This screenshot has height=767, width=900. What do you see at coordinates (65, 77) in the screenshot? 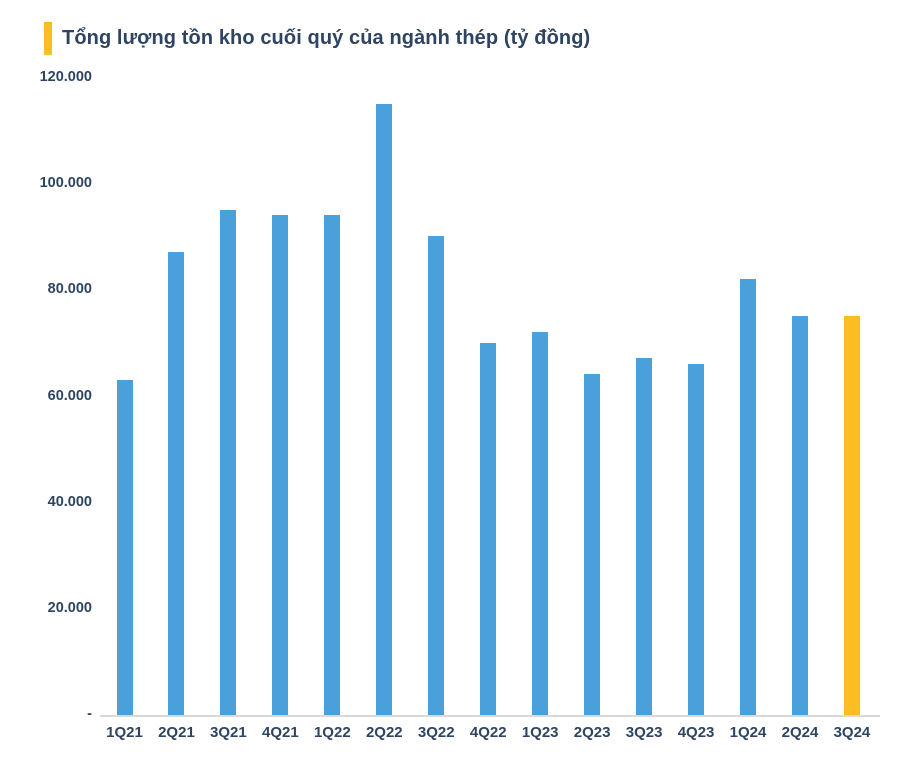
I see `y-axis-tick-label: 120.000` at bounding box center [65, 77].